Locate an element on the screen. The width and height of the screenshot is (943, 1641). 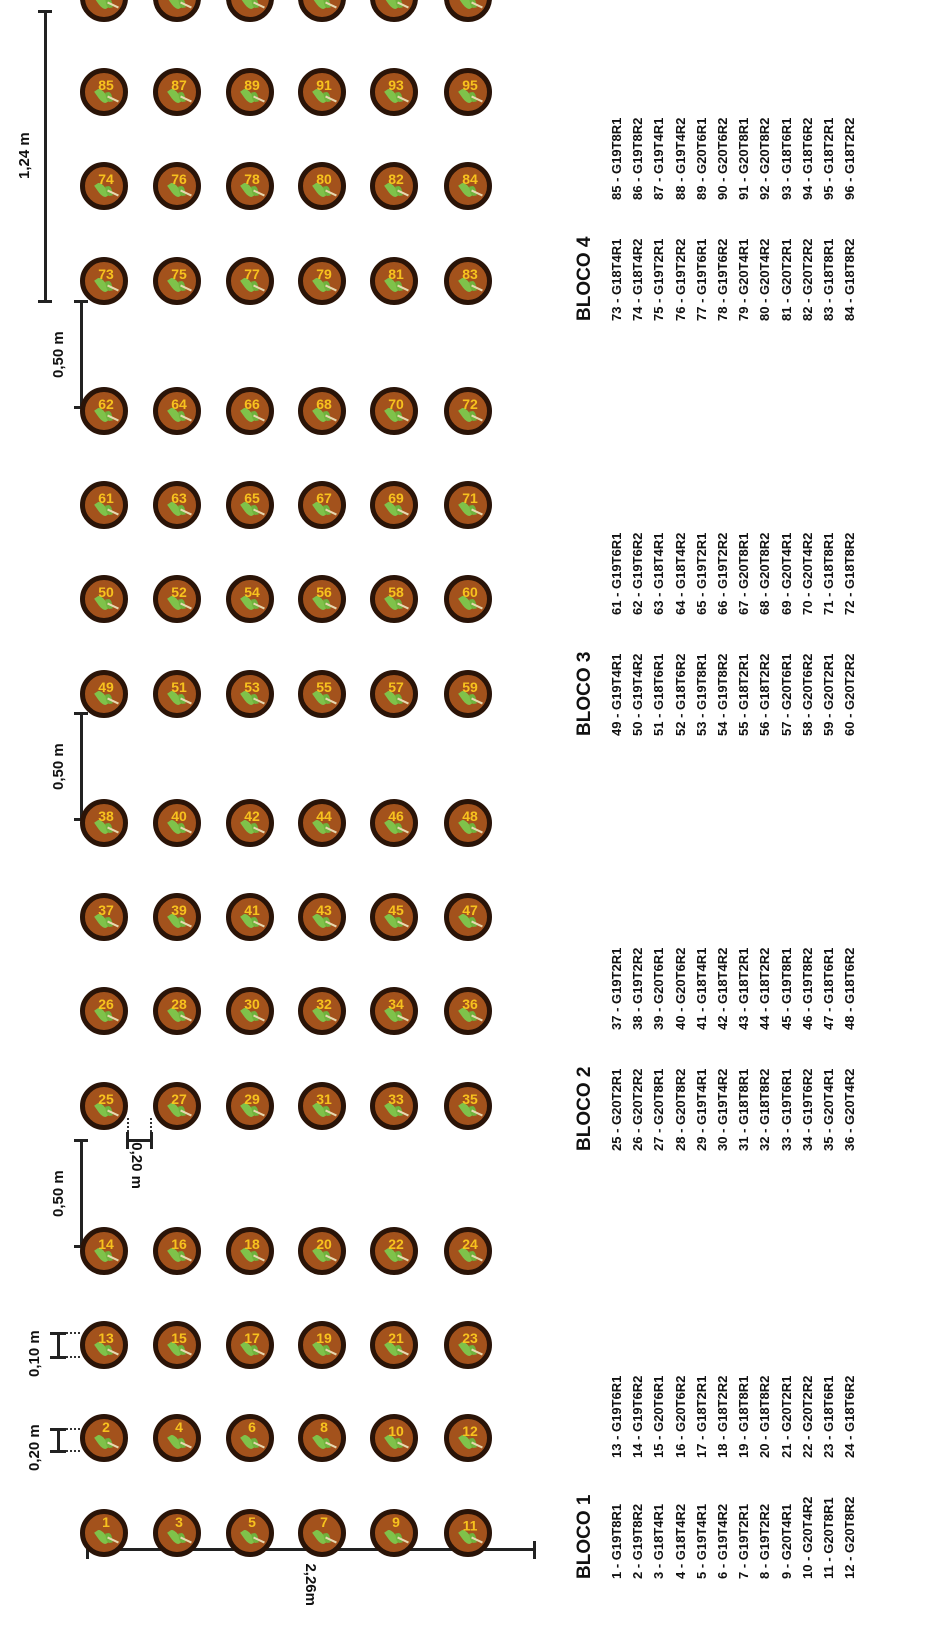
legend-entry: 57 - G20T6R1 is located at coordinates (786, 694).